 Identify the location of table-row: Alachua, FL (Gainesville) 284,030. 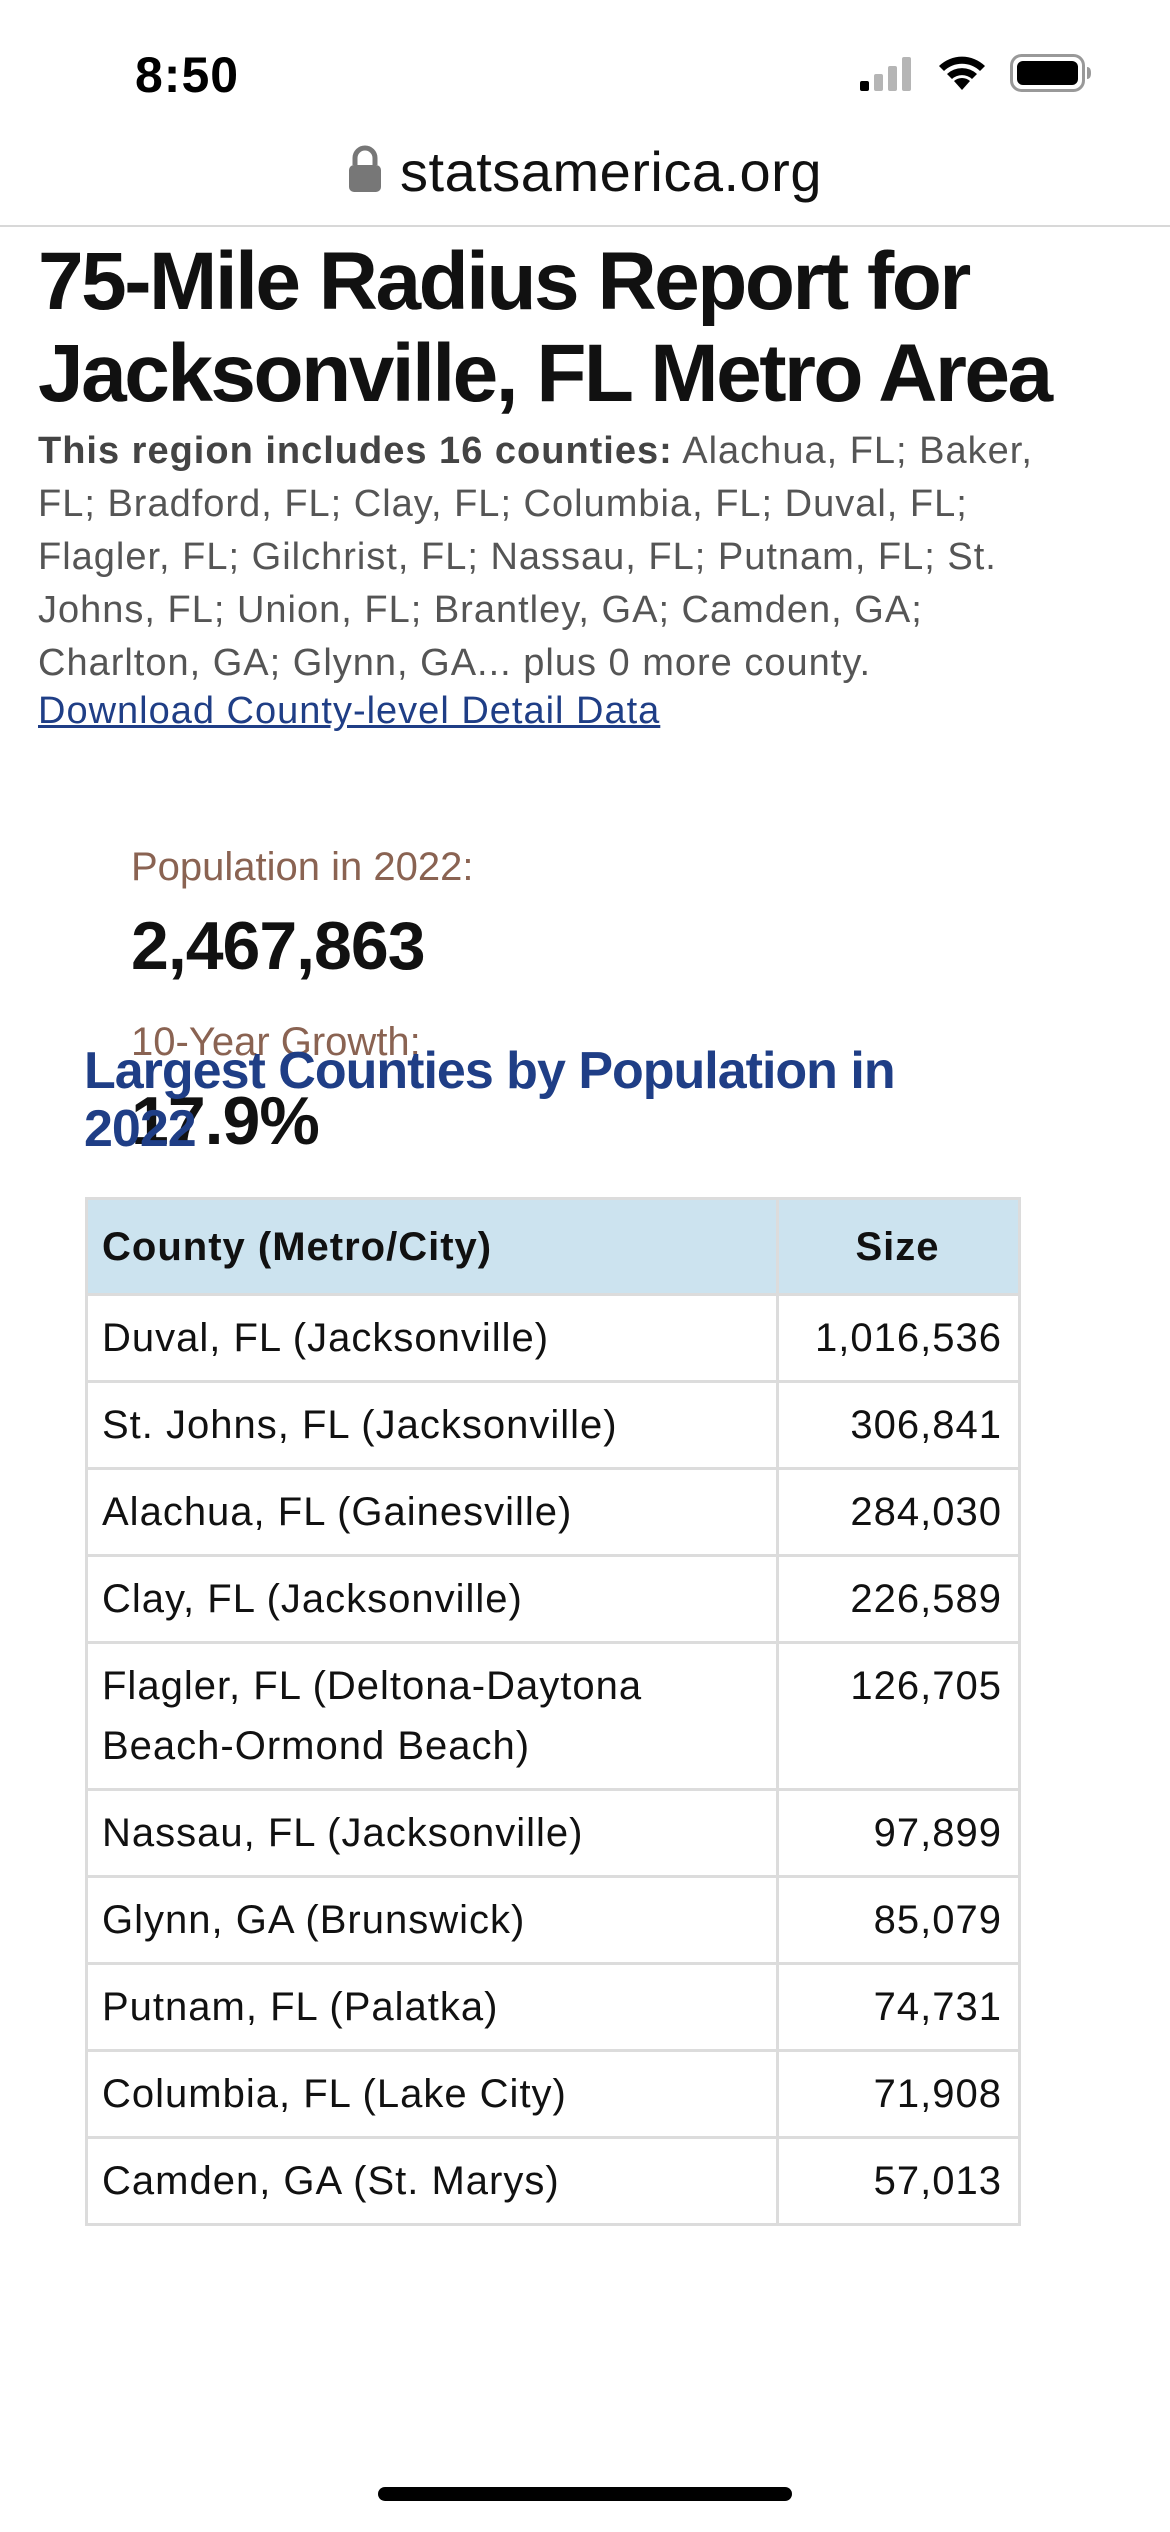
(553, 1512).